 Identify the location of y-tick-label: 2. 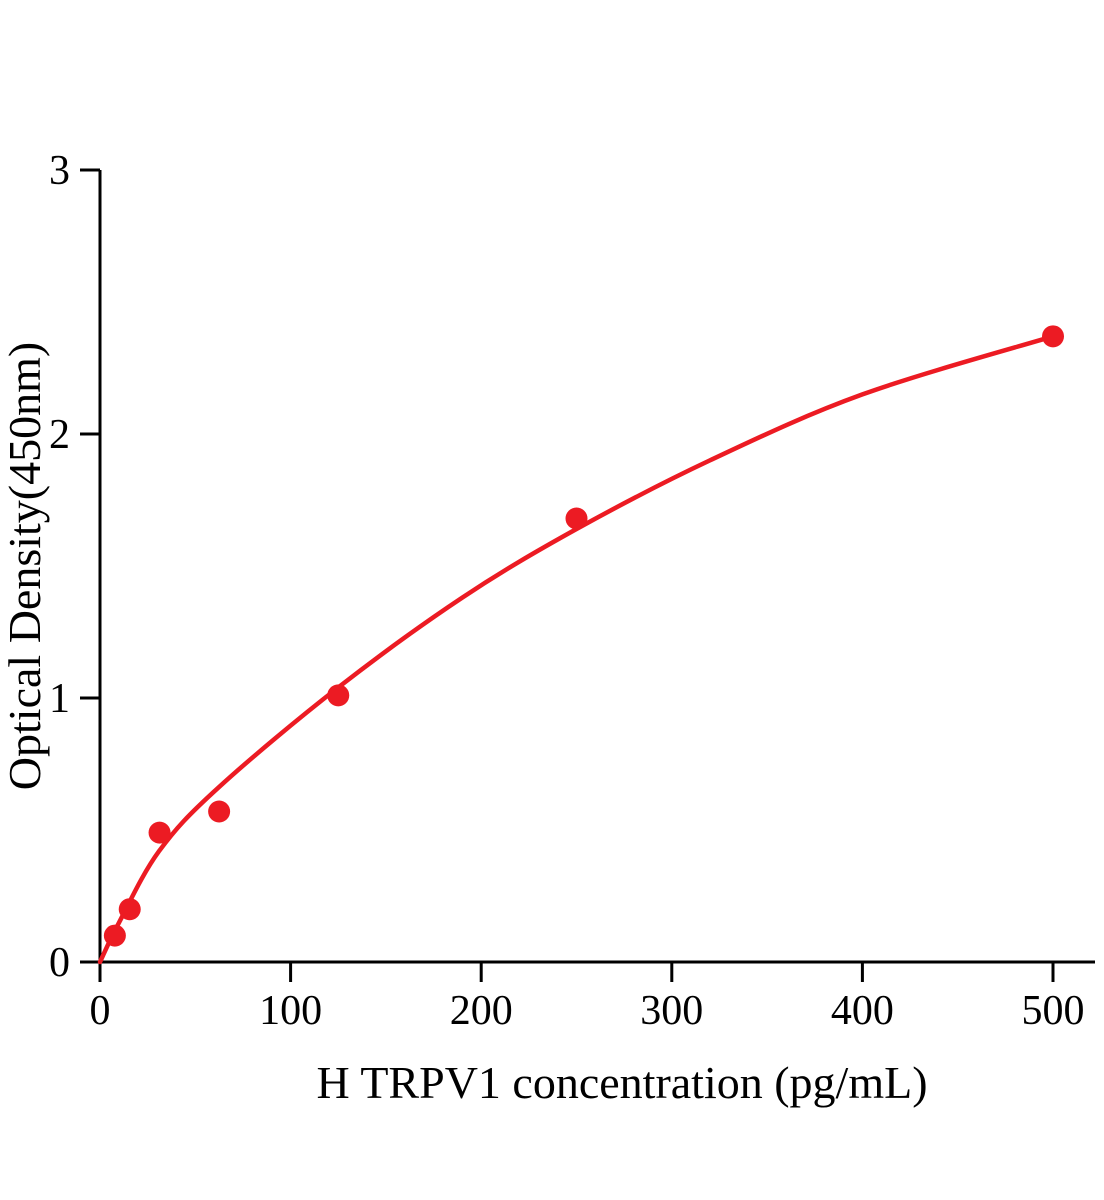
(59, 435).